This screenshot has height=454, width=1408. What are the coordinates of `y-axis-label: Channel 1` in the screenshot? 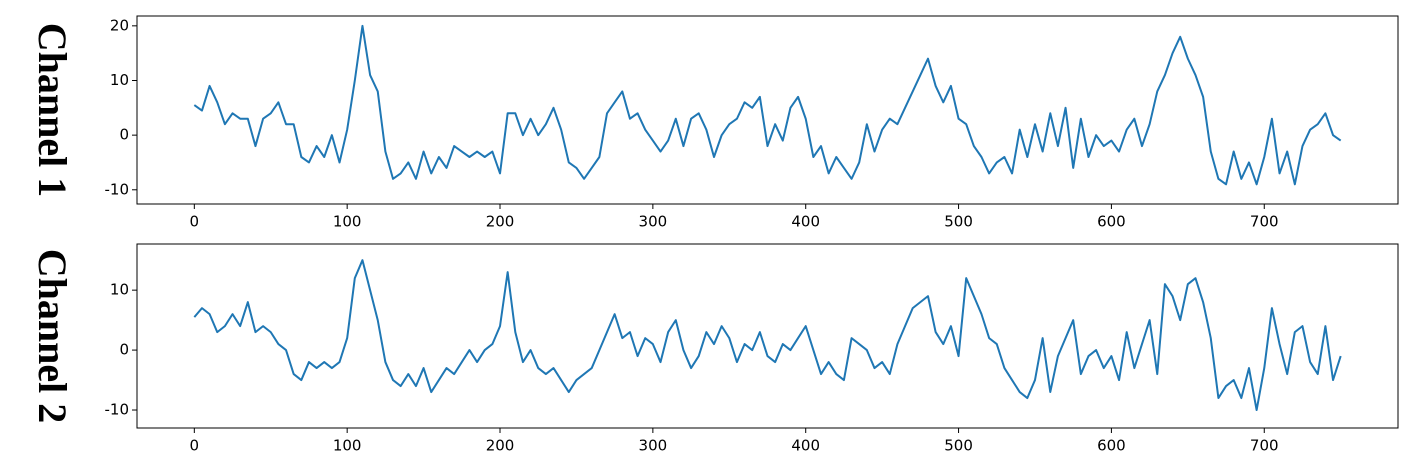 It's located at (52, 110).